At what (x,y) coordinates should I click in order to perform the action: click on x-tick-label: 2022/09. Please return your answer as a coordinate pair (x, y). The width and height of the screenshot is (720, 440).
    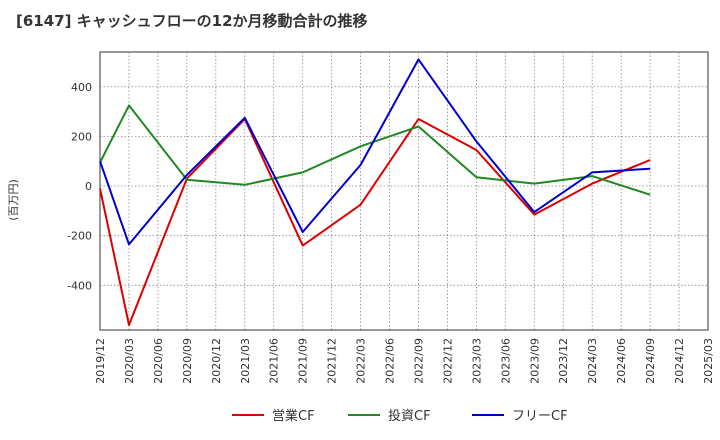
    Looking at the image, I should click on (418, 361).